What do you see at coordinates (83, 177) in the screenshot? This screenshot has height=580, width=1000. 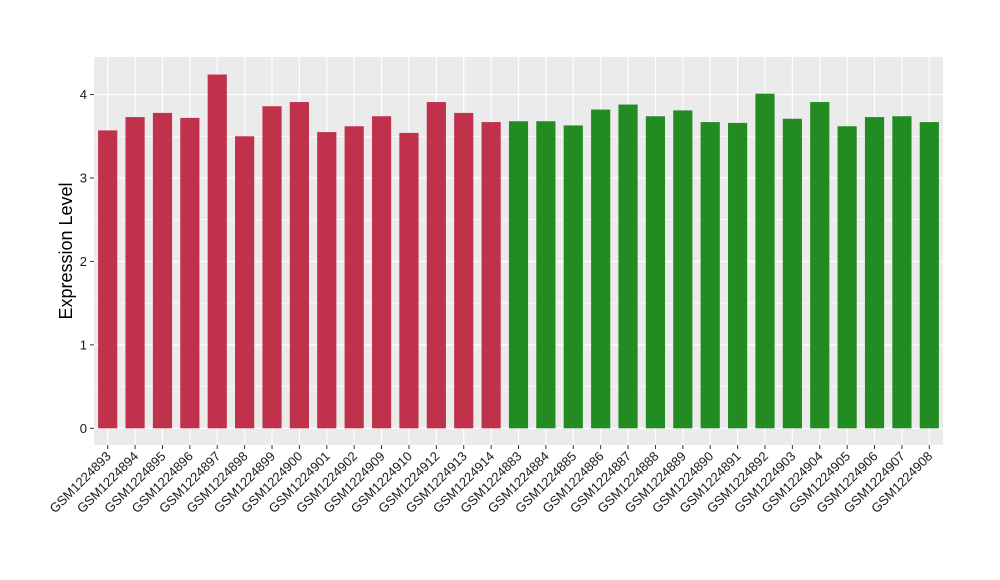 I see `y-tick-label: 3` at bounding box center [83, 177].